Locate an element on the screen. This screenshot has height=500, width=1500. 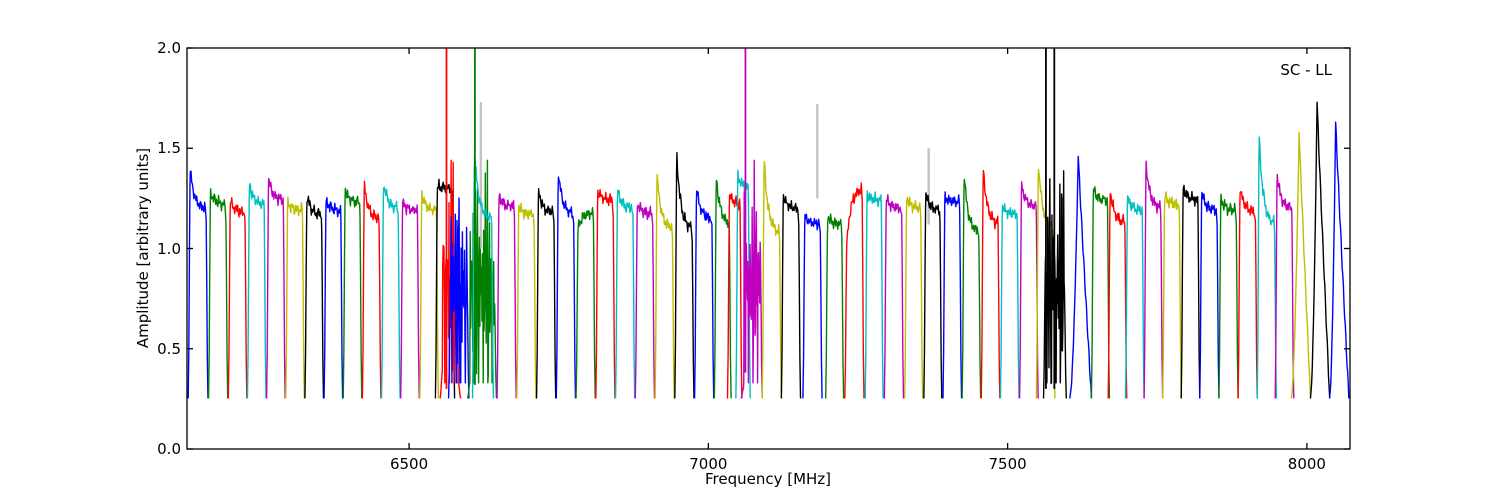
x-tick-label: 6500 is located at coordinates (409, 464).